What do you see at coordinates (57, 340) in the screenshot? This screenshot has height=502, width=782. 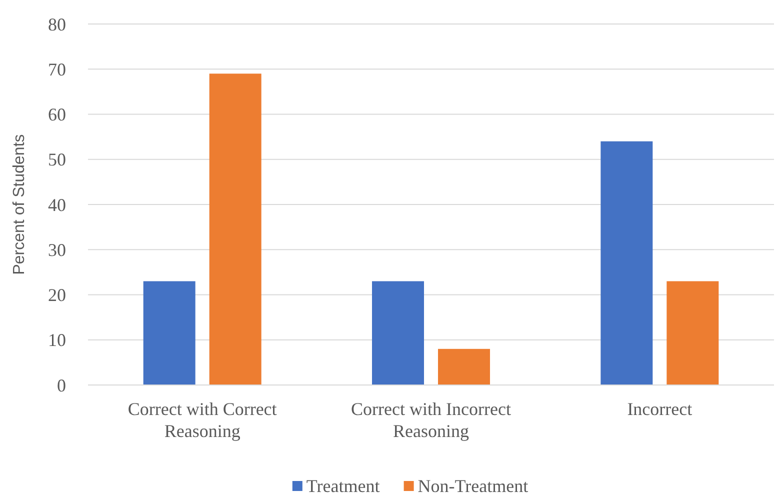 I see `y-tick-label: 10` at bounding box center [57, 340].